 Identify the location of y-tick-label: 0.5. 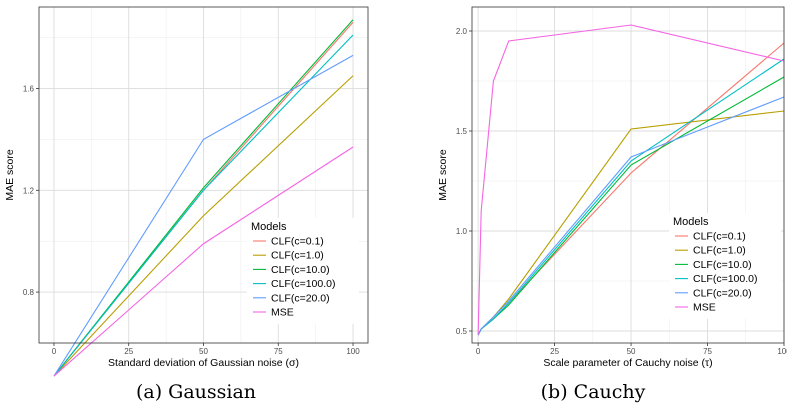
(462, 331).